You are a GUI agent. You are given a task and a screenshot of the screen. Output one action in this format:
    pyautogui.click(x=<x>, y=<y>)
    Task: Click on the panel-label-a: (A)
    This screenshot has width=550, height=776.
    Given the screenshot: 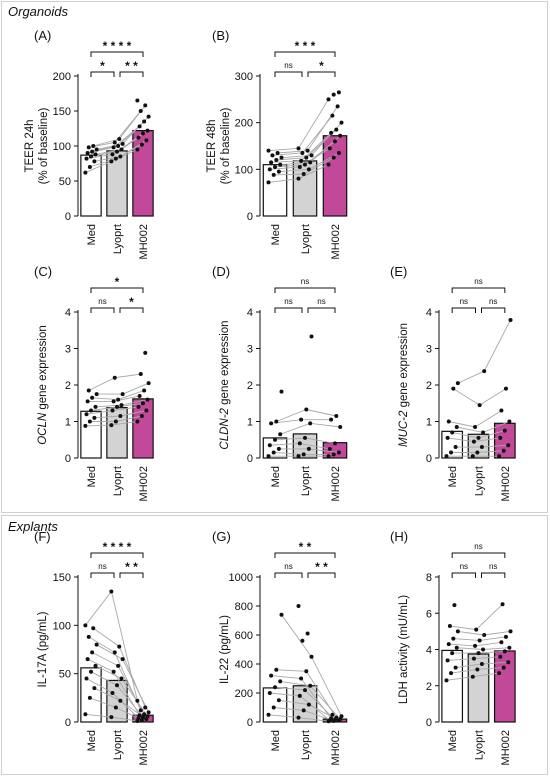 What is the action you would take?
    pyautogui.click(x=42, y=35)
    